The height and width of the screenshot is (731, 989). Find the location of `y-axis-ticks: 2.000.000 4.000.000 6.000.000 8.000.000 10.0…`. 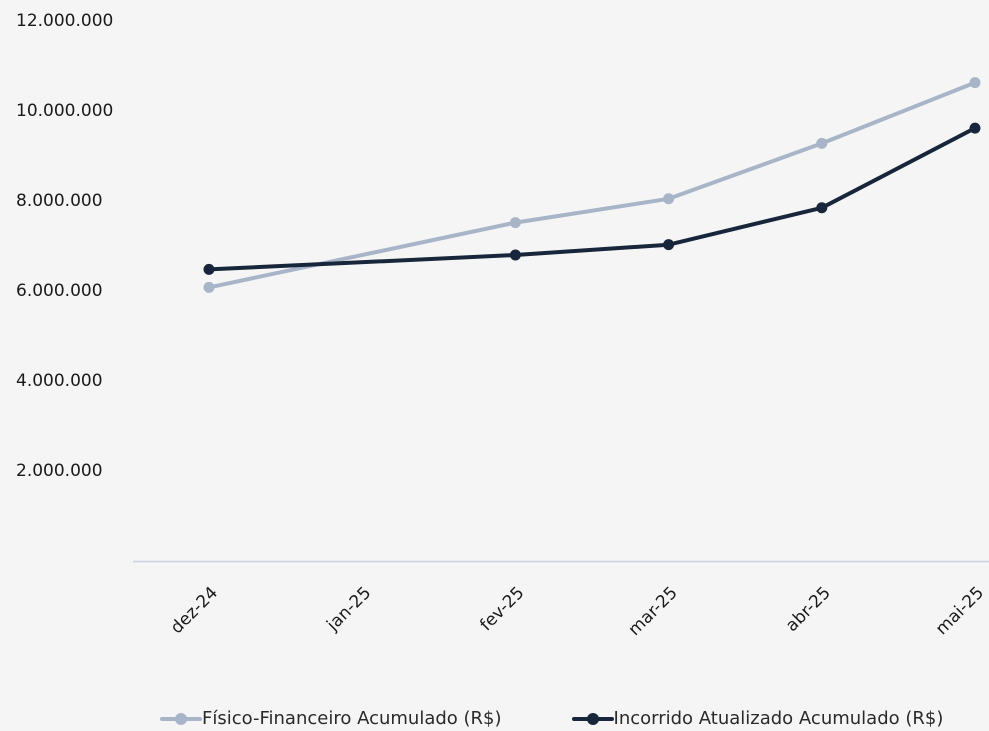

y-axis-ticks: 2.000.000 4.000.000 6.000.000 8.000.000 10.0… is located at coordinates (64, 246).